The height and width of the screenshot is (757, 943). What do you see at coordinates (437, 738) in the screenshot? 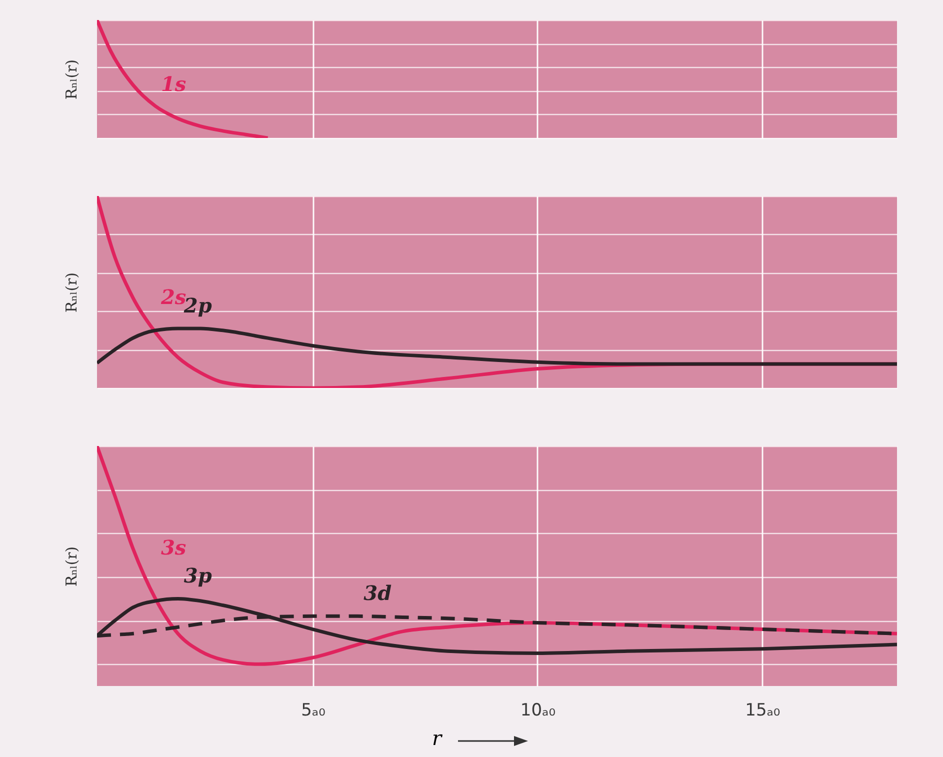
I see `x-axis-title: r` at bounding box center [437, 738].